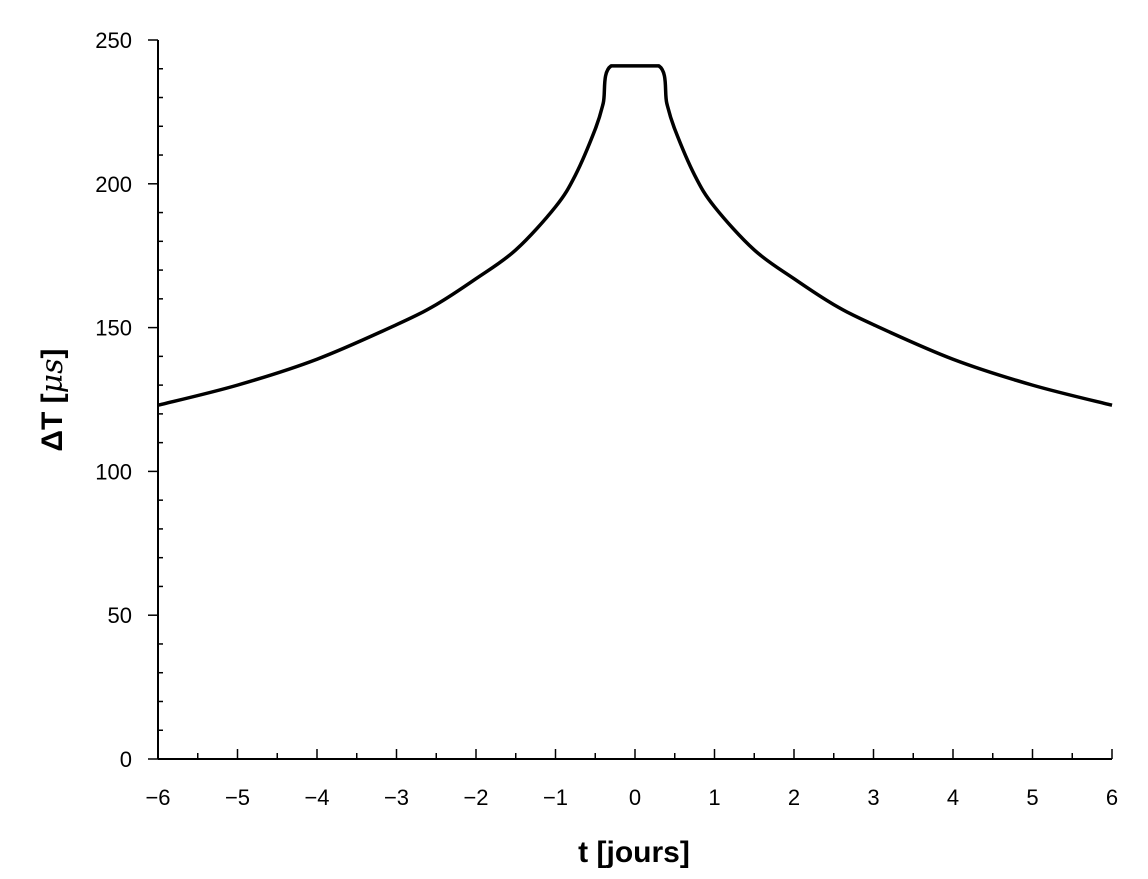 The image size is (1148, 879). What do you see at coordinates (316, 797) in the screenshot?
I see `x-tick-label: −4` at bounding box center [316, 797].